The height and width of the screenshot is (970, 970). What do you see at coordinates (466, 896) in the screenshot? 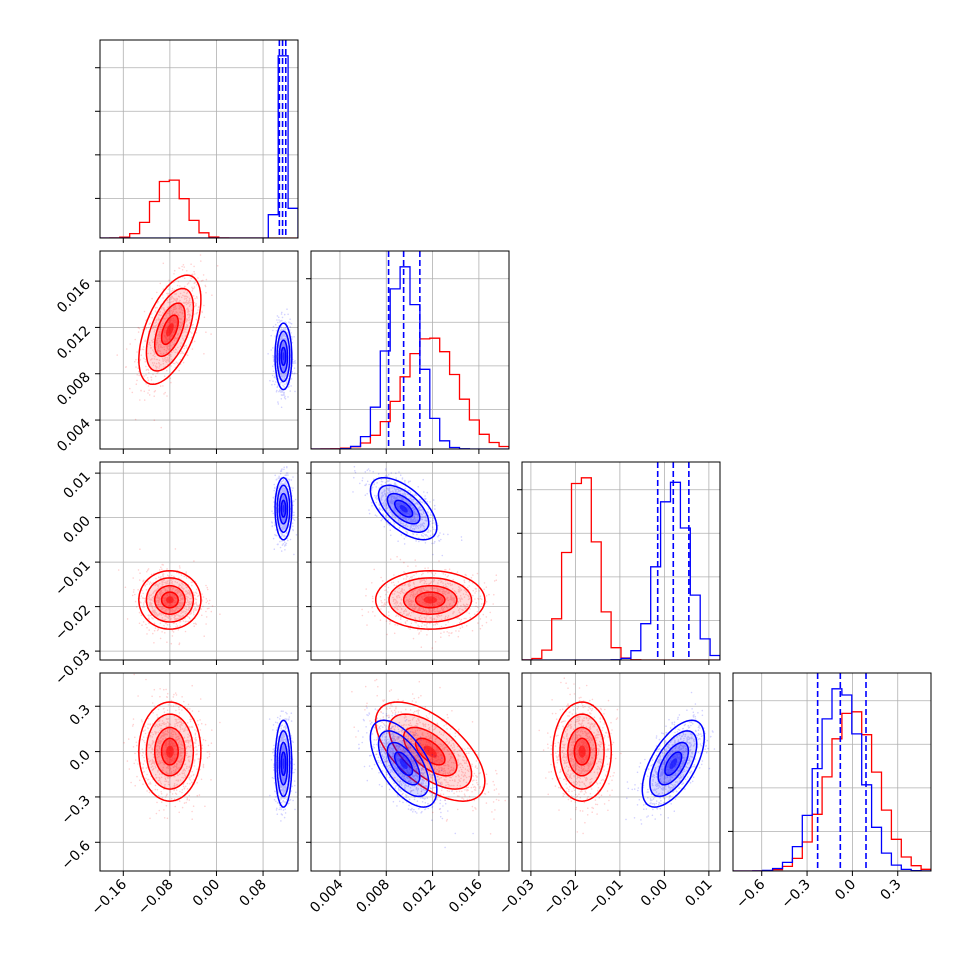
I see `x-tick-label: 0.016` at bounding box center [466, 896].